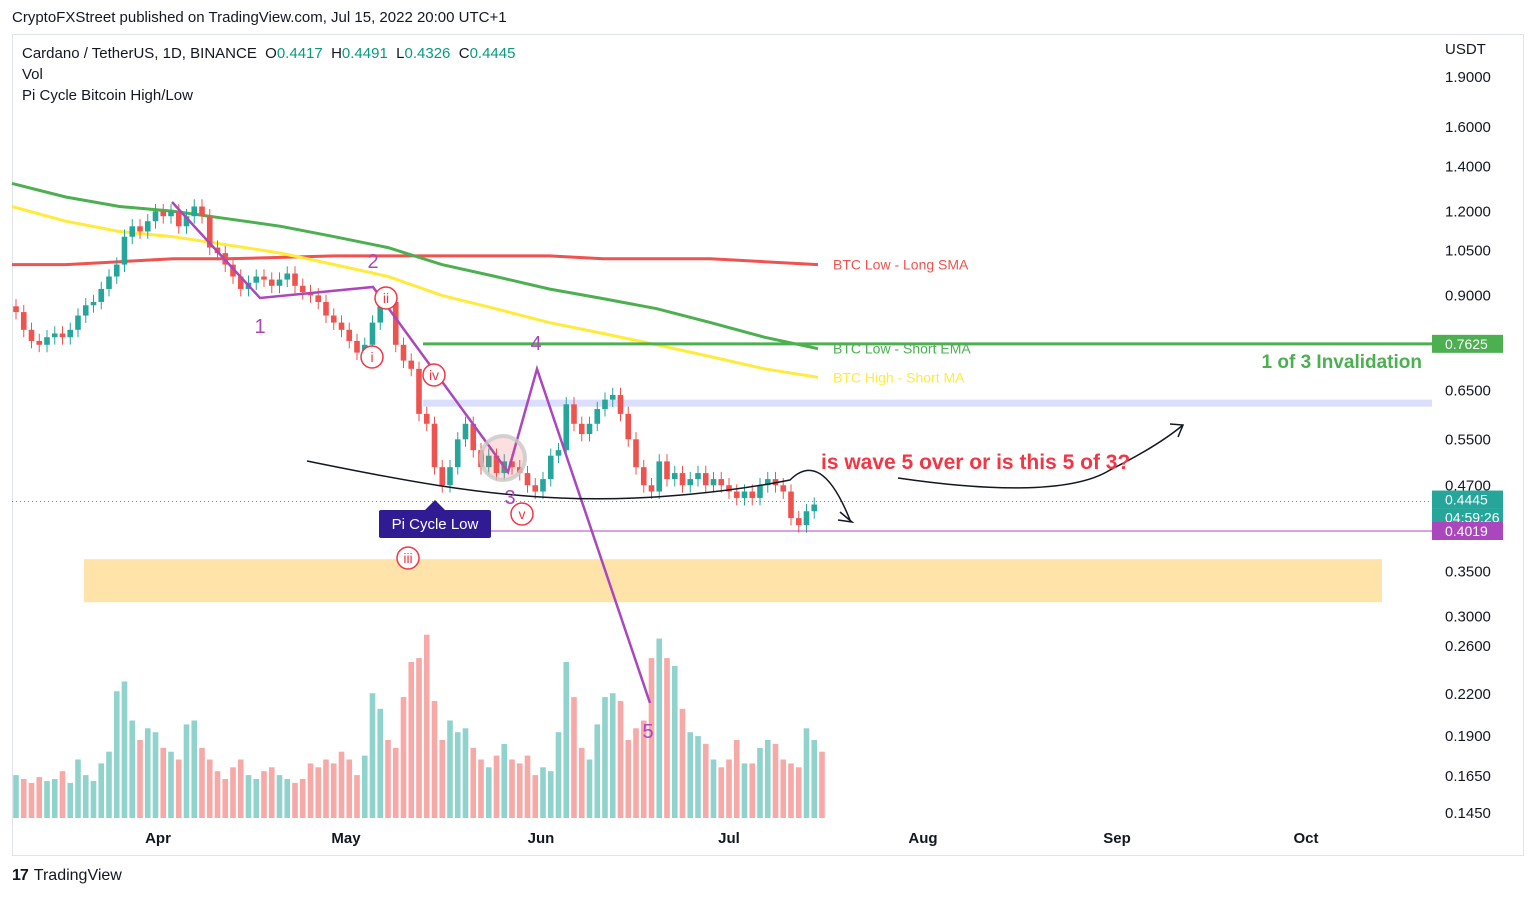  What do you see at coordinates (1468, 250) in the screenshot?
I see `price-tick: 1.0500` at bounding box center [1468, 250].